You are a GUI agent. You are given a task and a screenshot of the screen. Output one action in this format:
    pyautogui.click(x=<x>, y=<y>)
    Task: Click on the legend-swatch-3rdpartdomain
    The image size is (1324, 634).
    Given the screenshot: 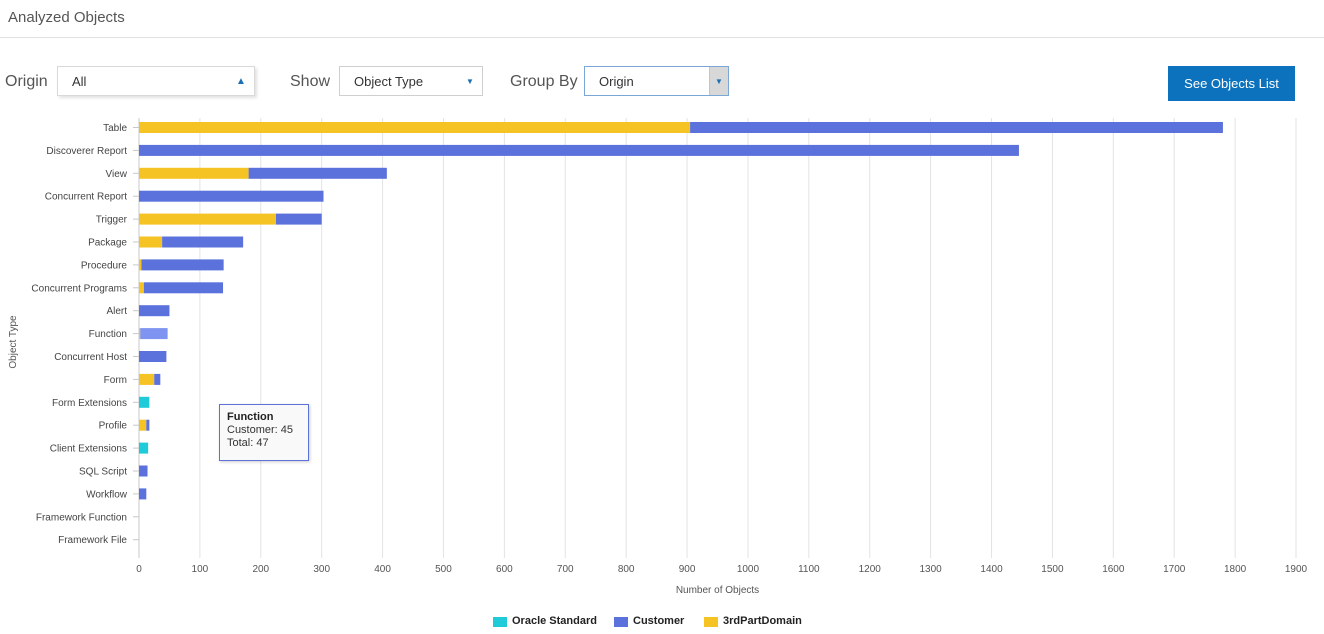 What is the action you would take?
    pyautogui.click(x=711, y=622)
    